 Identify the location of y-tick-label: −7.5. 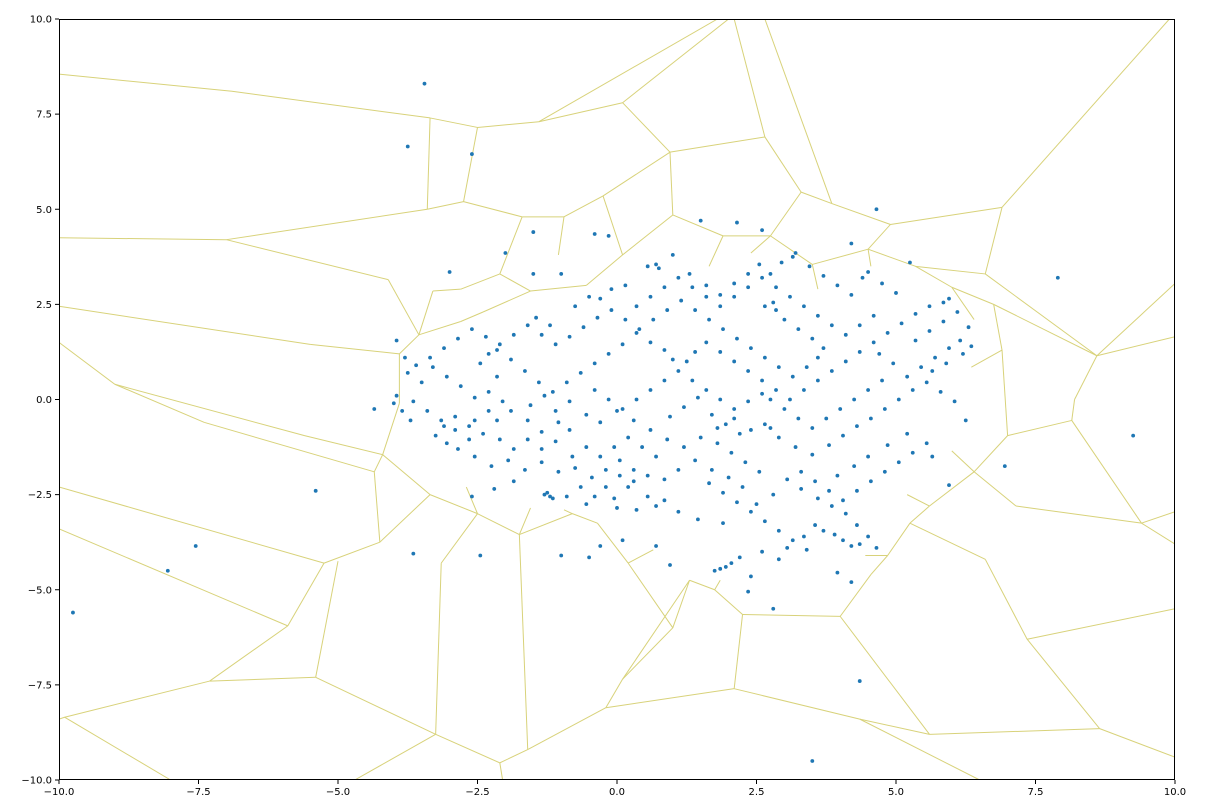
(40, 685).